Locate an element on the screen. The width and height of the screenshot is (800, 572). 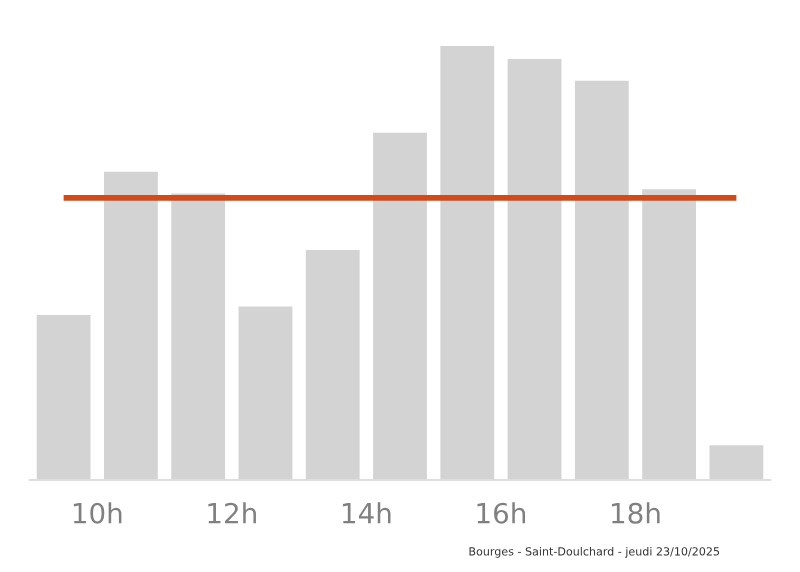
x-tick-label: 14h is located at coordinates (366, 513).